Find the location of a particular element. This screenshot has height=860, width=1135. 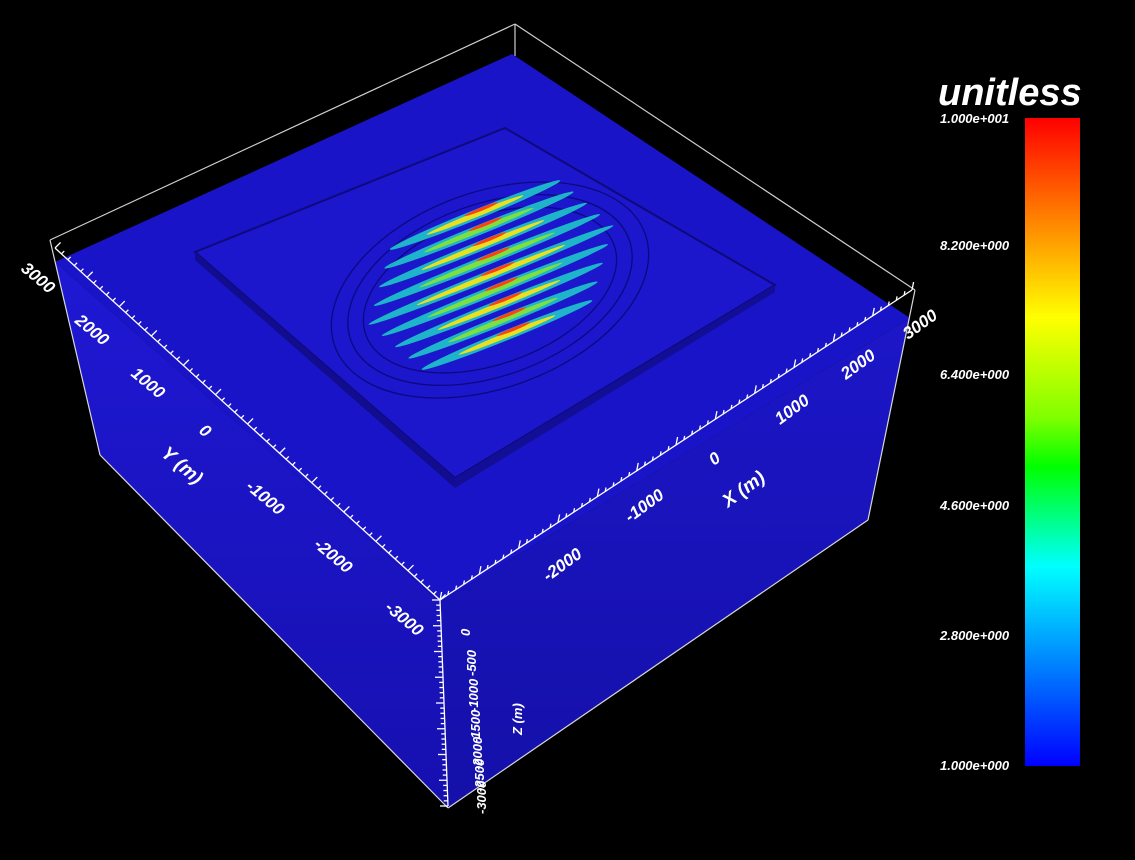

field-stripes is located at coordinates (491, 275).